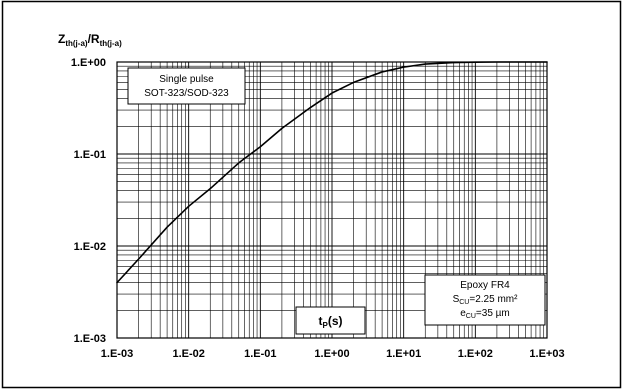 The image size is (623, 390). What do you see at coordinates (546, 354) in the screenshot?
I see `x-tick-label: 1.E+03` at bounding box center [546, 354].